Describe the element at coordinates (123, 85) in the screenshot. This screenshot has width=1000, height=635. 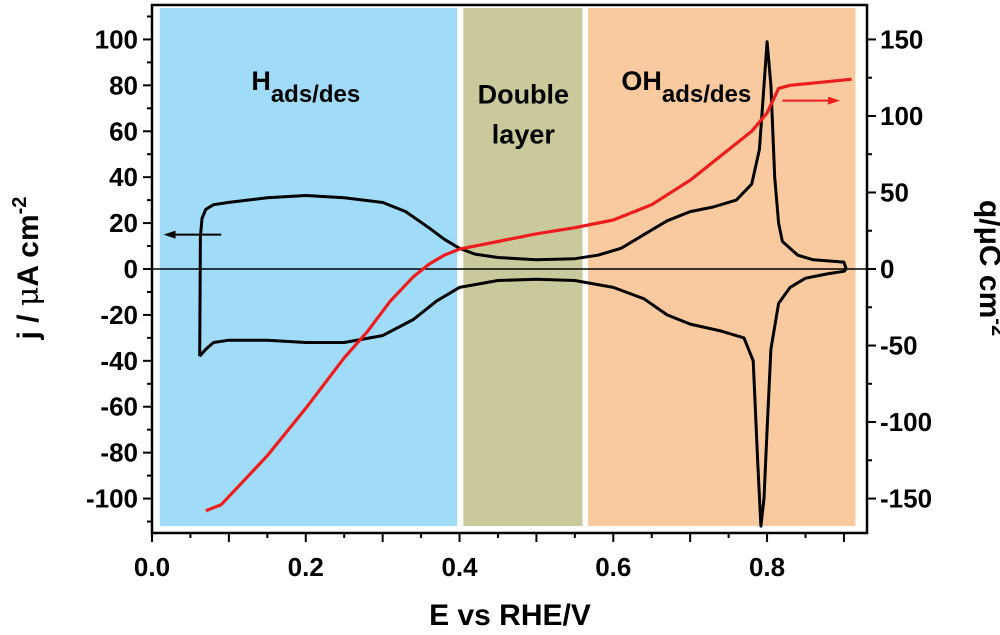
I see `y-left-tick-label: 80` at that location.